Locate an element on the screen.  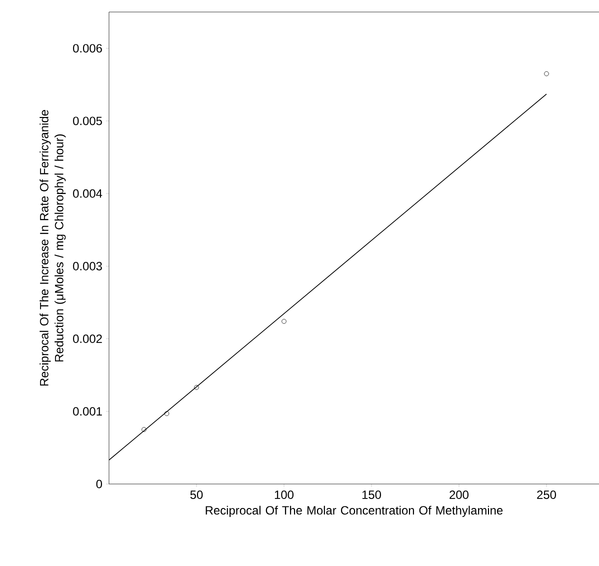
x-tick-label: 200 is located at coordinates (459, 494).